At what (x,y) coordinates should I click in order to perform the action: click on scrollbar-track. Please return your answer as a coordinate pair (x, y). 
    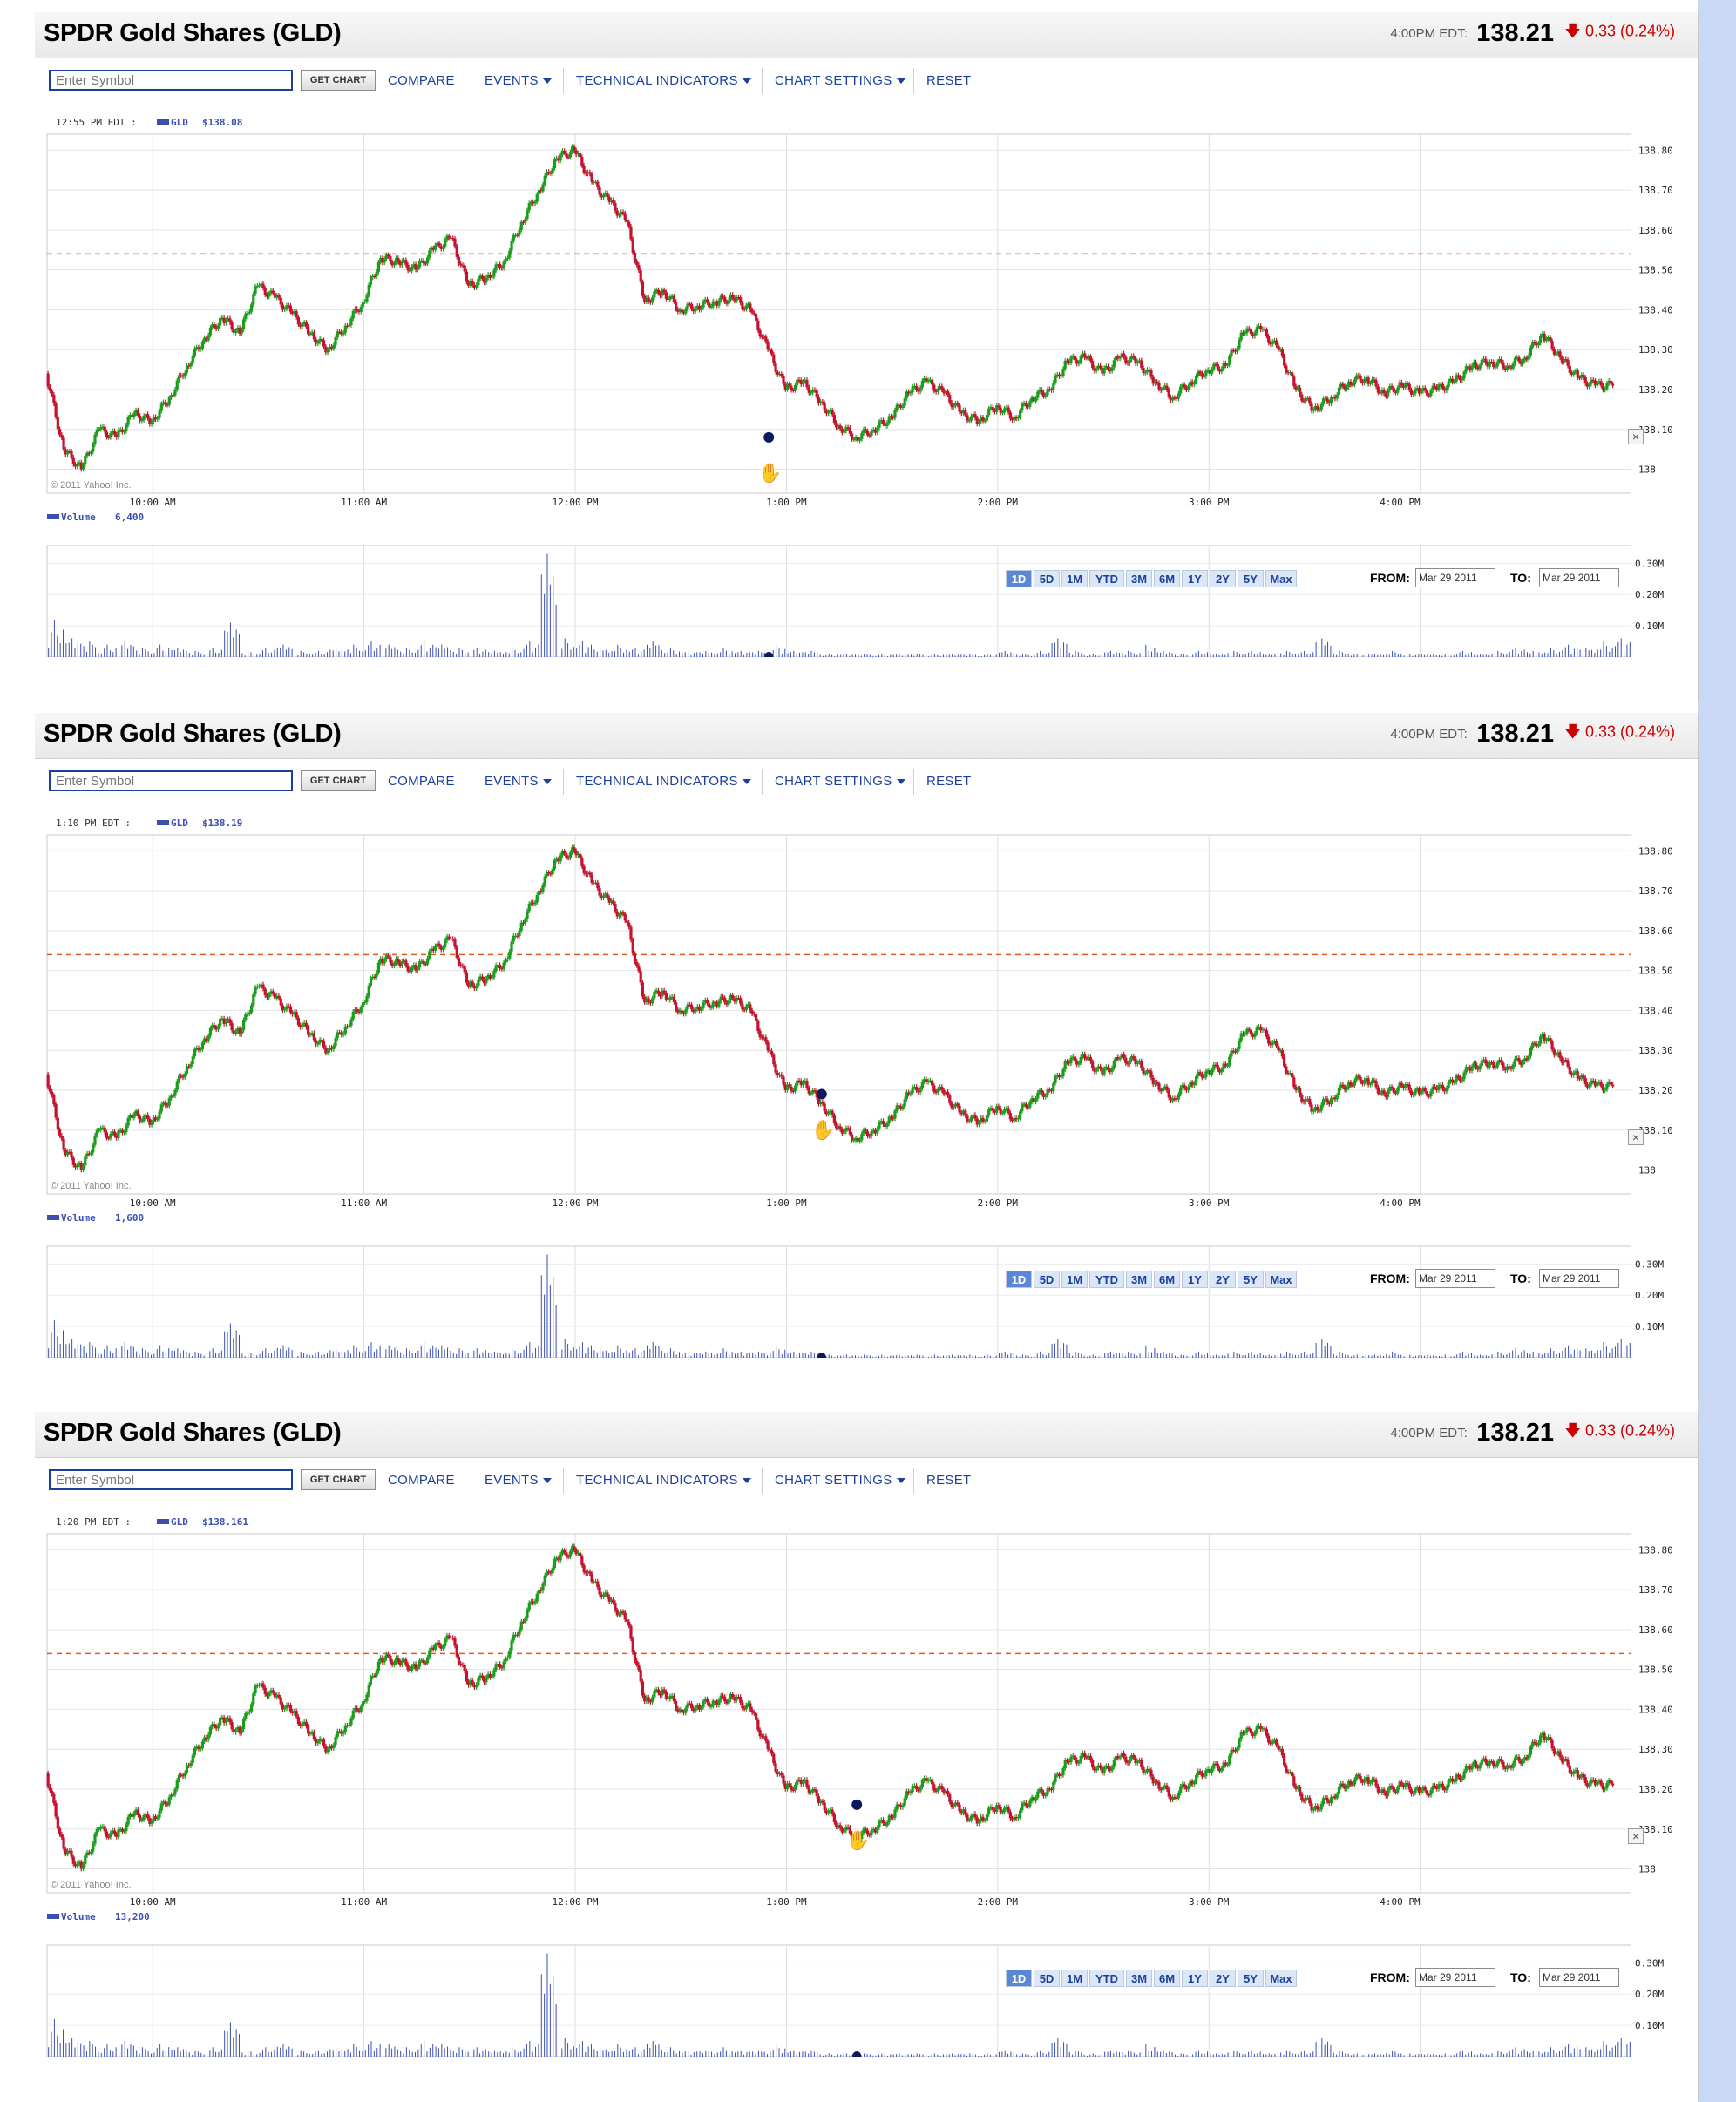
    Looking at the image, I should click on (1717, 1051).